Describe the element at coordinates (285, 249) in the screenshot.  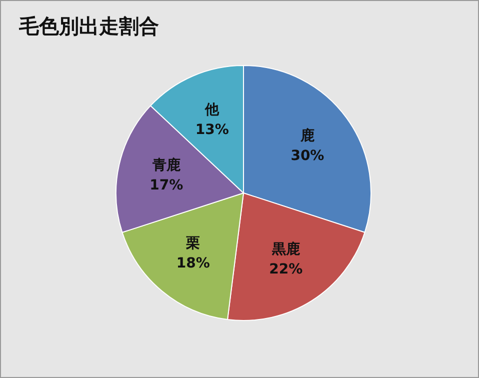
I see `slice-label: 黒鹿` at that location.